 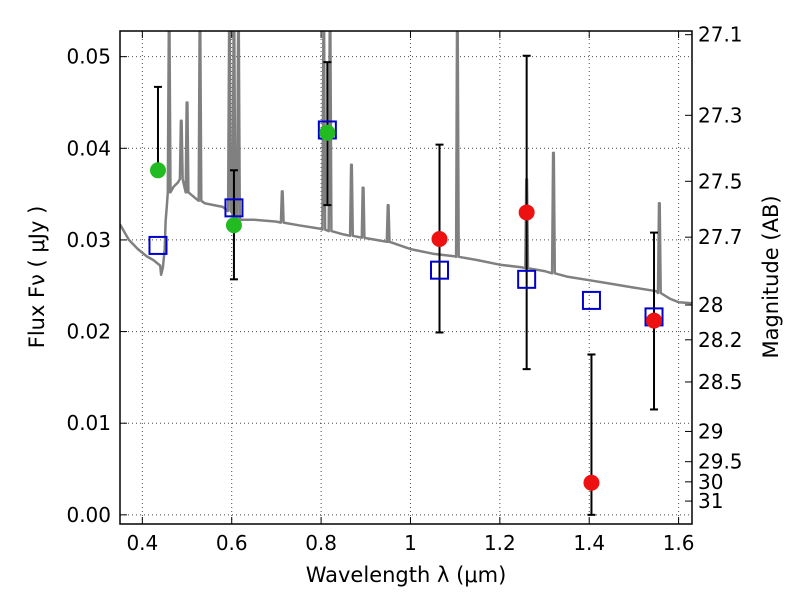 I want to click on y-tick-label: 0.01, so click(x=88, y=423).